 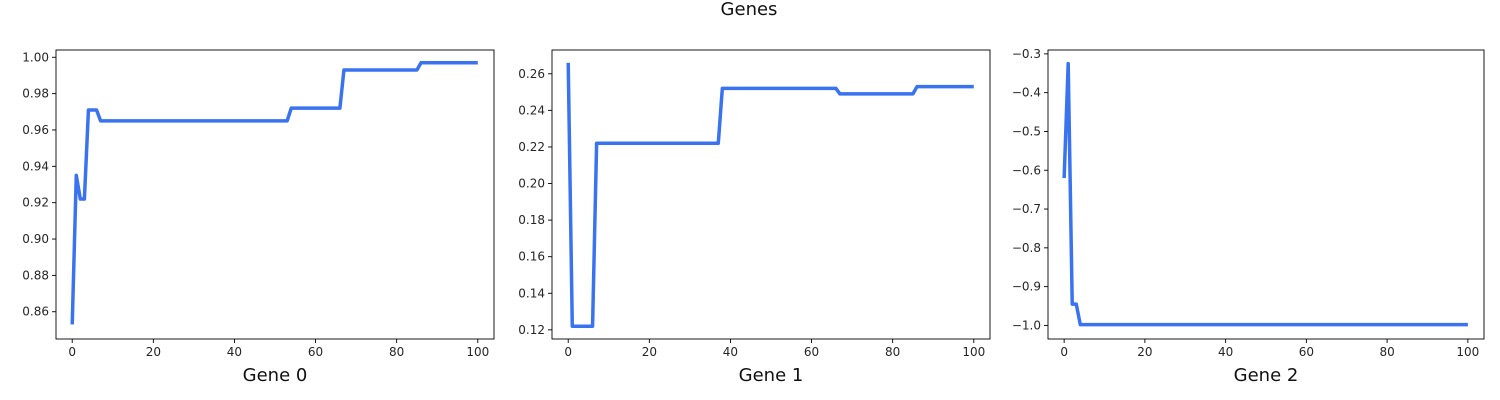 I want to click on y-tick-label: −0.5, so click(x=1026, y=131).